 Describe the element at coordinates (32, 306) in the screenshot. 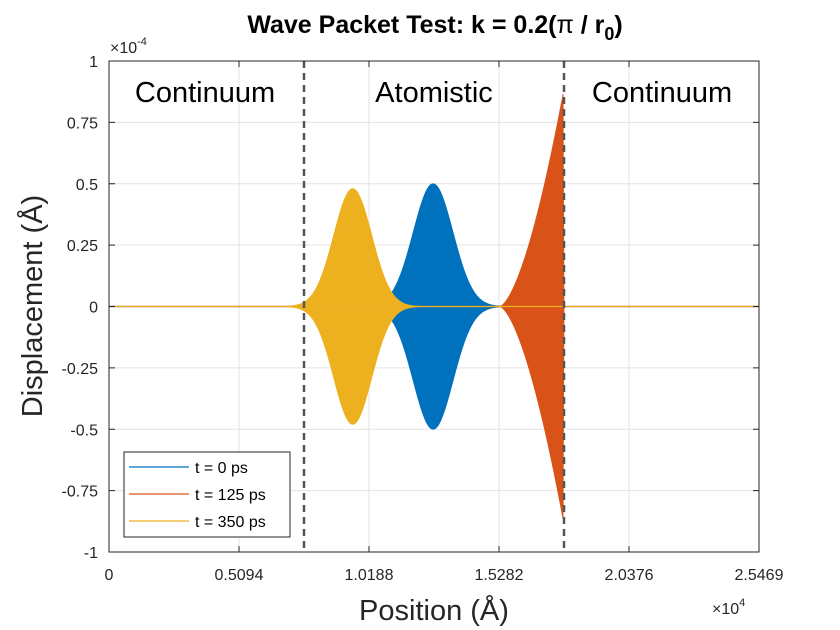

I see `y-axis-label: Displacement (Å)` at that location.